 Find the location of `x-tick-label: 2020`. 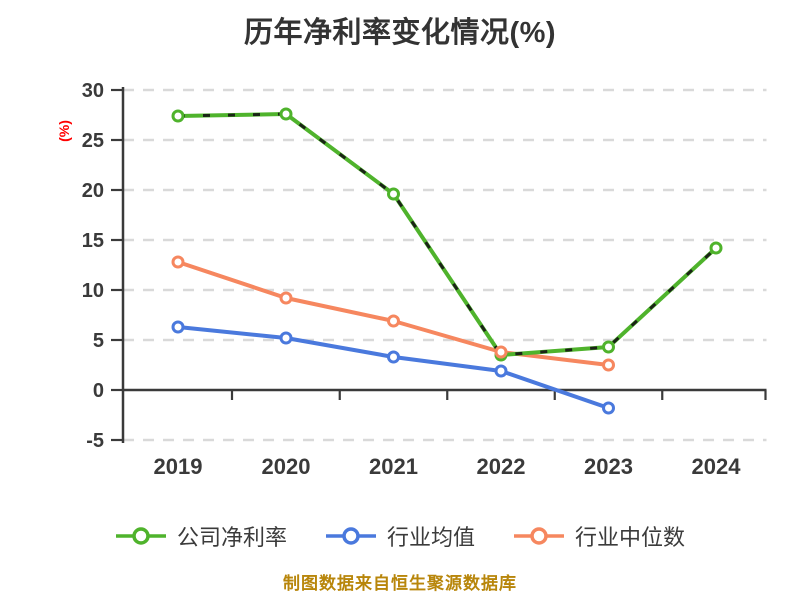

x-tick-label: 2020 is located at coordinates (286, 466).